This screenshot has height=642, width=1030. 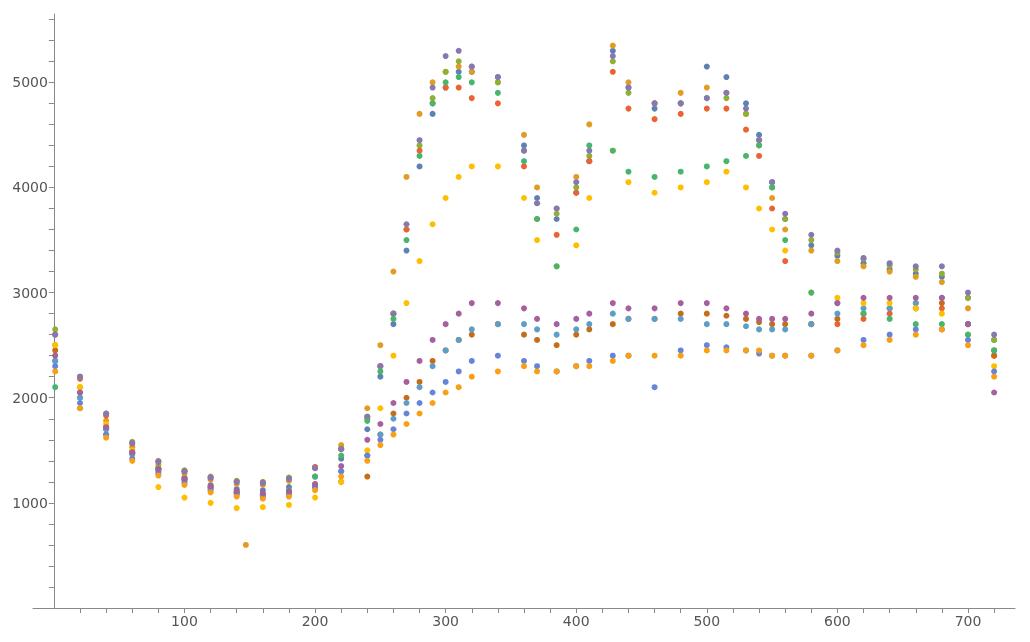 What do you see at coordinates (30, 502) in the screenshot?
I see `y-tick-label: 1000` at bounding box center [30, 502].